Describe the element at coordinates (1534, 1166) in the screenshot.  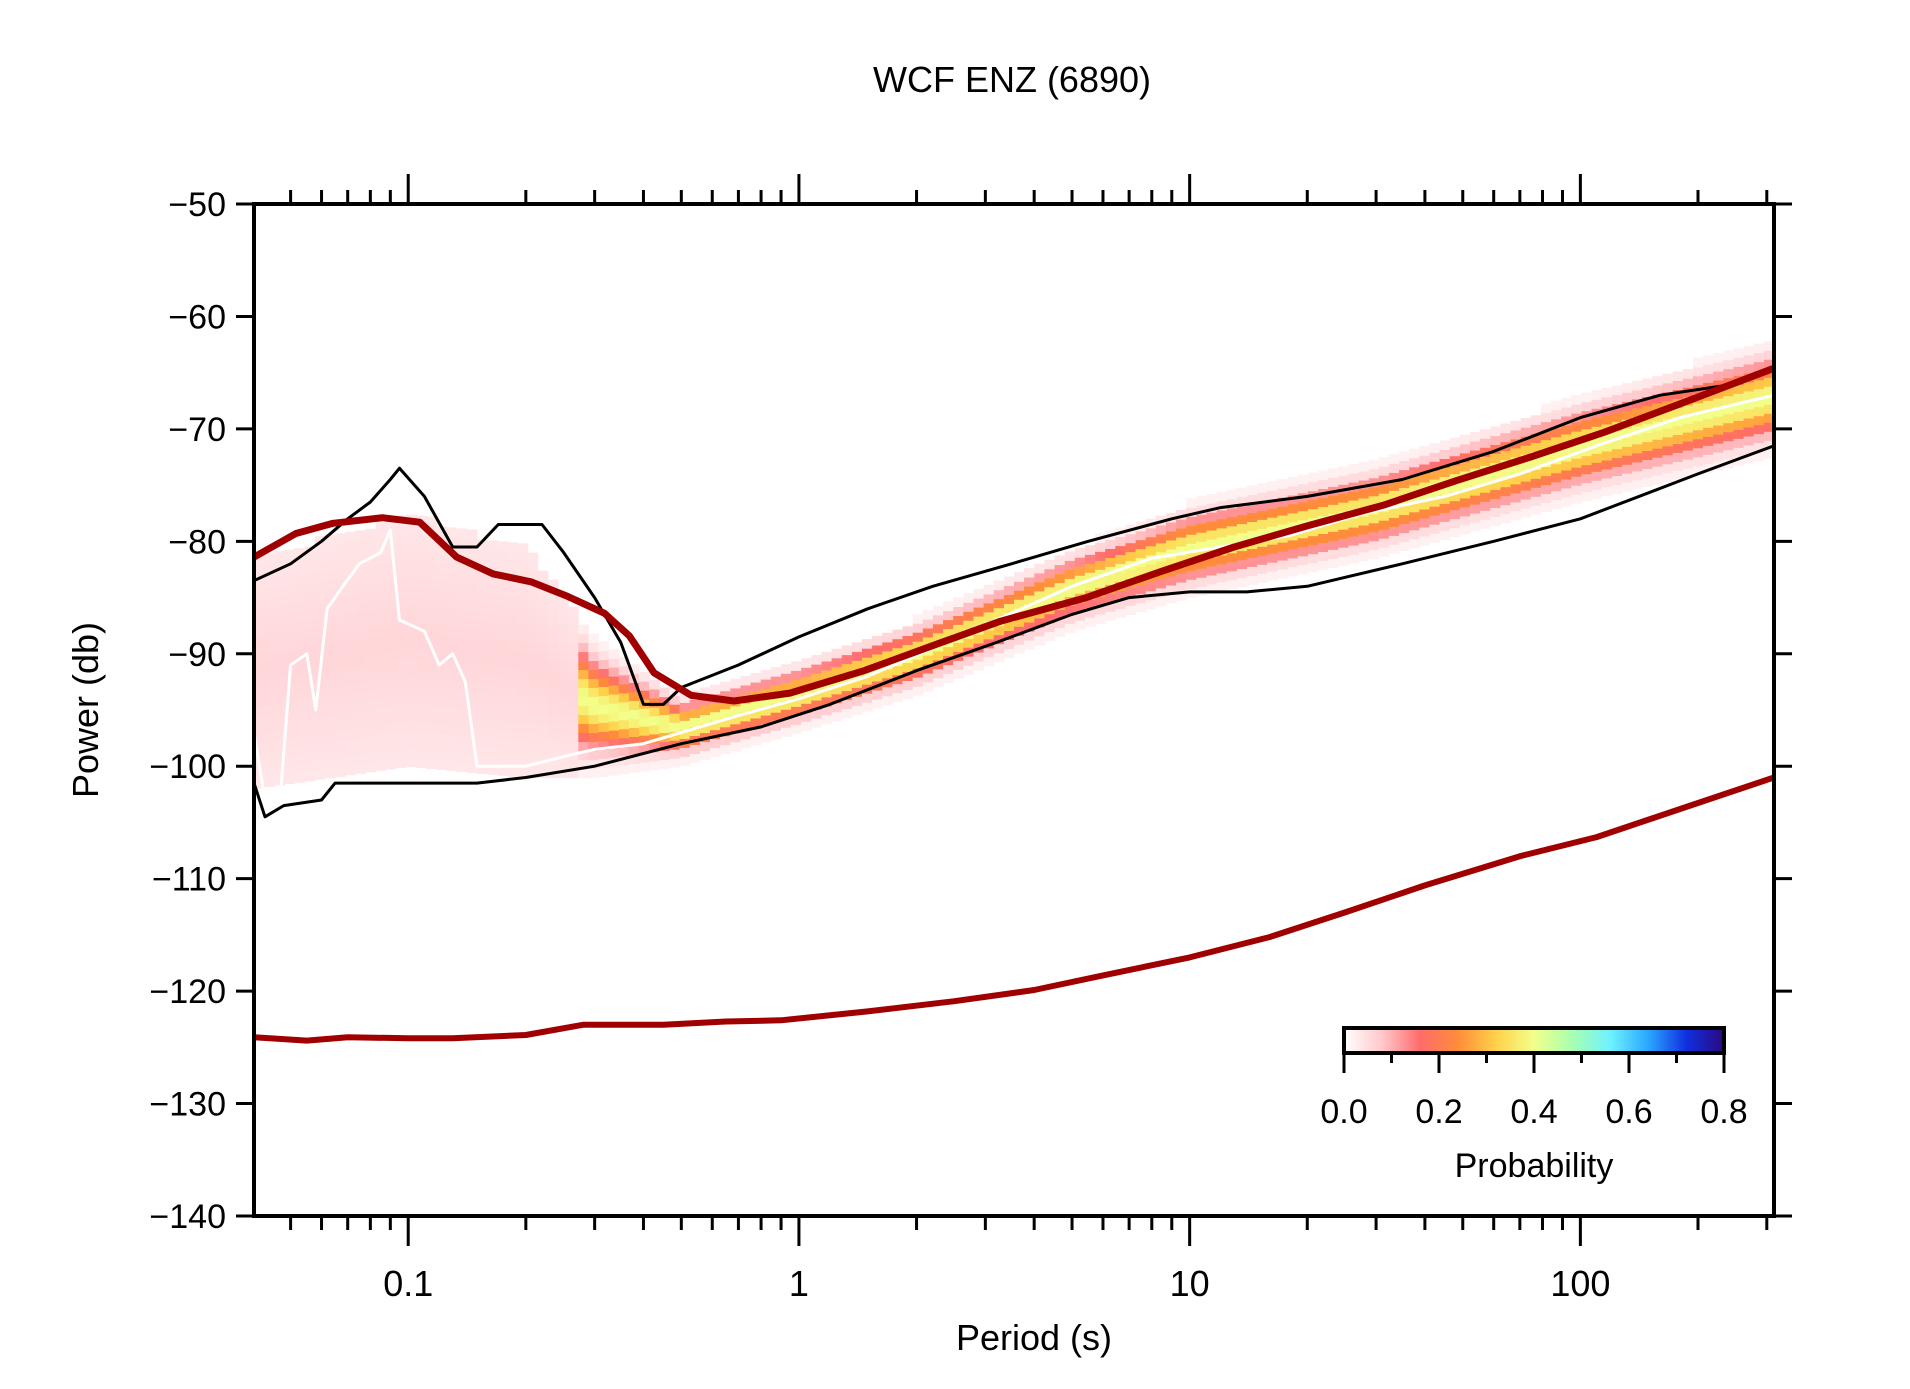
I see `colorbar-label: Probability` at that location.